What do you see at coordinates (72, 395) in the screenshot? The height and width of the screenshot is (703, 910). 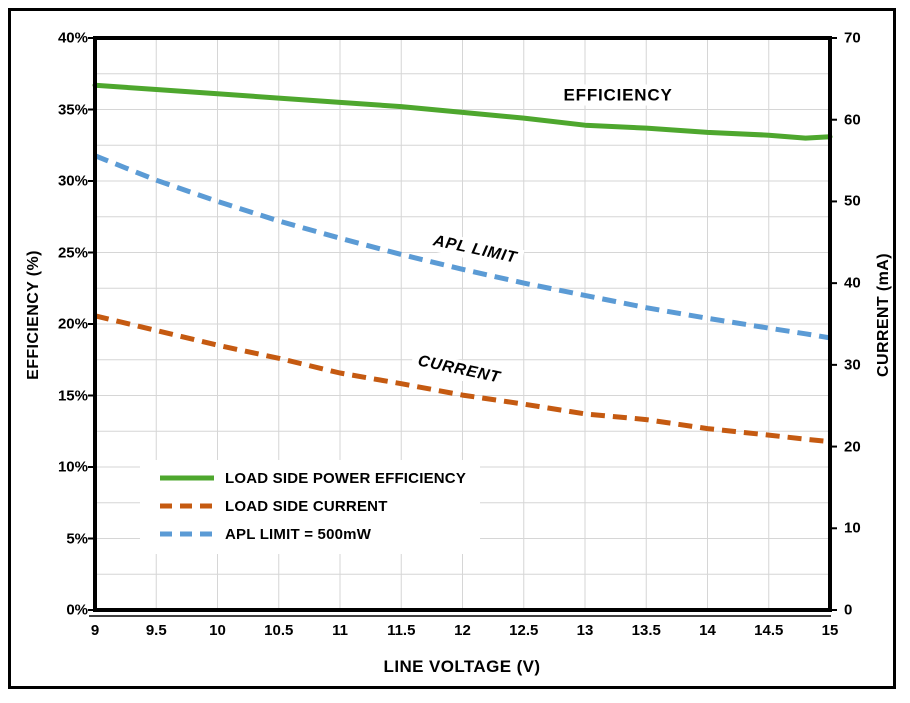 I see `left-tick-label-15%: 15%` at bounding box center [72, 395].